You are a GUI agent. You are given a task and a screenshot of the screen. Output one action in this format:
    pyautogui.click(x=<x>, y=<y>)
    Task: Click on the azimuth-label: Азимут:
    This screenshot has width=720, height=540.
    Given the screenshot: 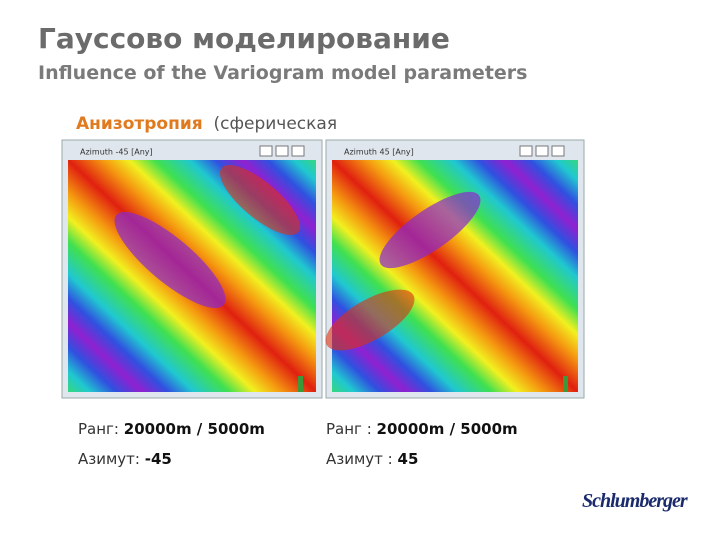 What is the action you would take?
    pyautogui.click(x=109, y=459)
    